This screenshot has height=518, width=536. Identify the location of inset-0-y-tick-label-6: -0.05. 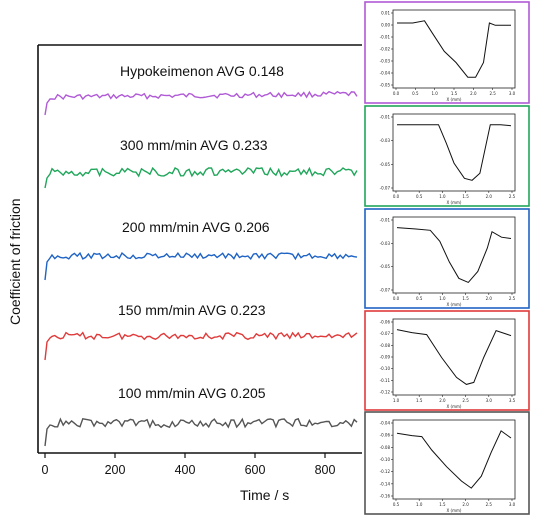
(385, 85).